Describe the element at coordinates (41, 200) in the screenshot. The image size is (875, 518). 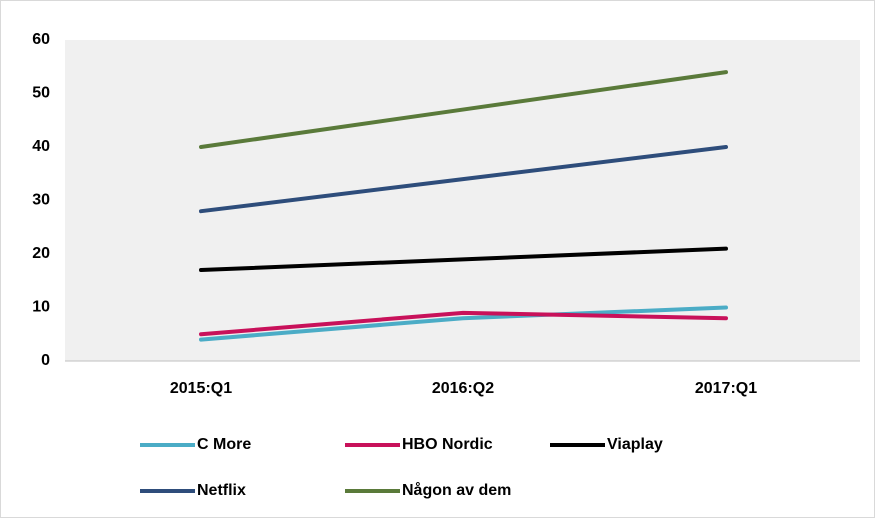
I see `y-tick-label: 30` at that location.